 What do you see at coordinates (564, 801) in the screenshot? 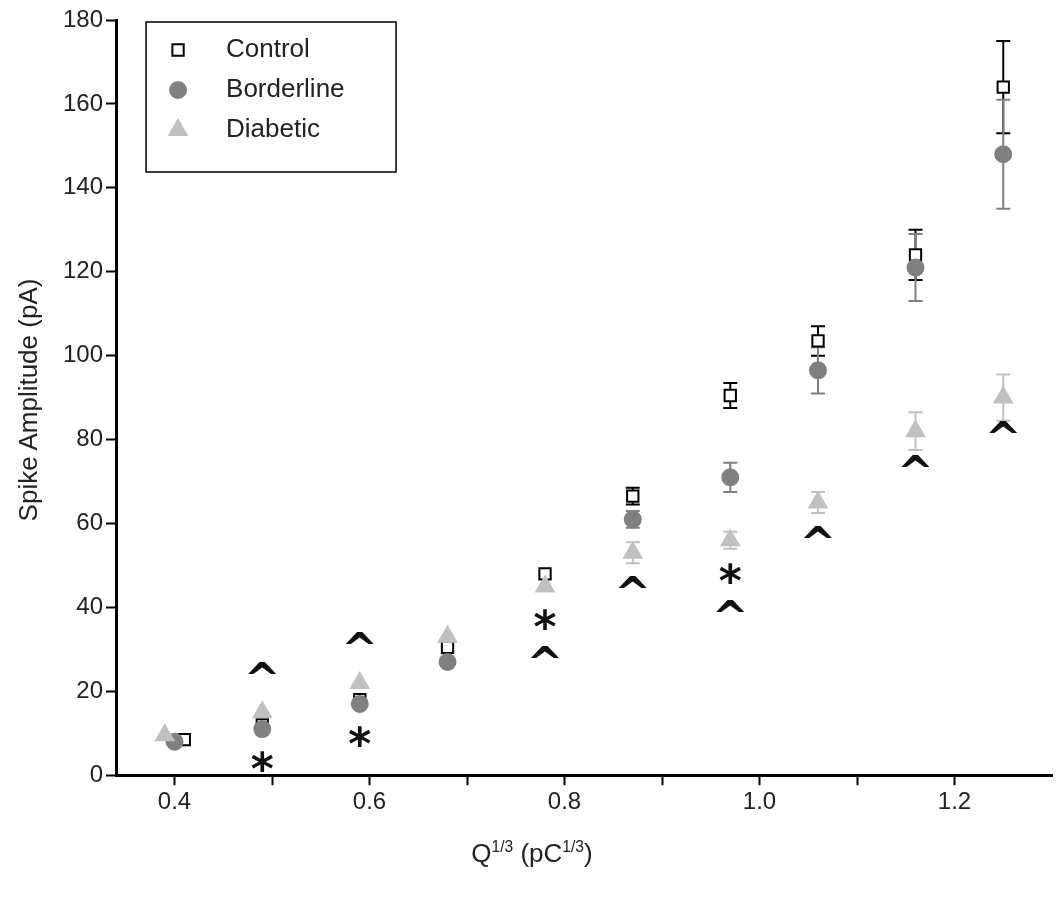
I see `x-tick-label: 0.8` at bounding box center [564, 801].